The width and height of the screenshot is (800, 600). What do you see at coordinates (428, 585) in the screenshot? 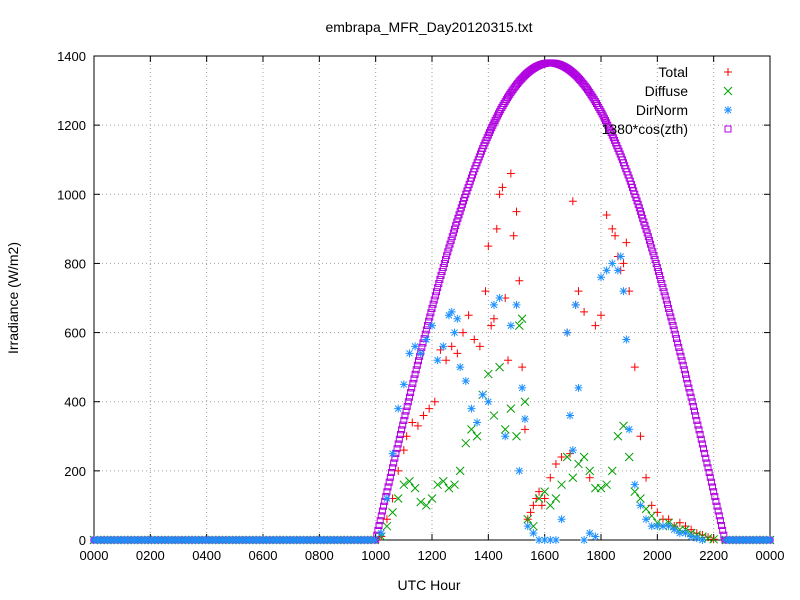
I see `x-axis-label: UTC Hour` at bounding box center [428, 585].